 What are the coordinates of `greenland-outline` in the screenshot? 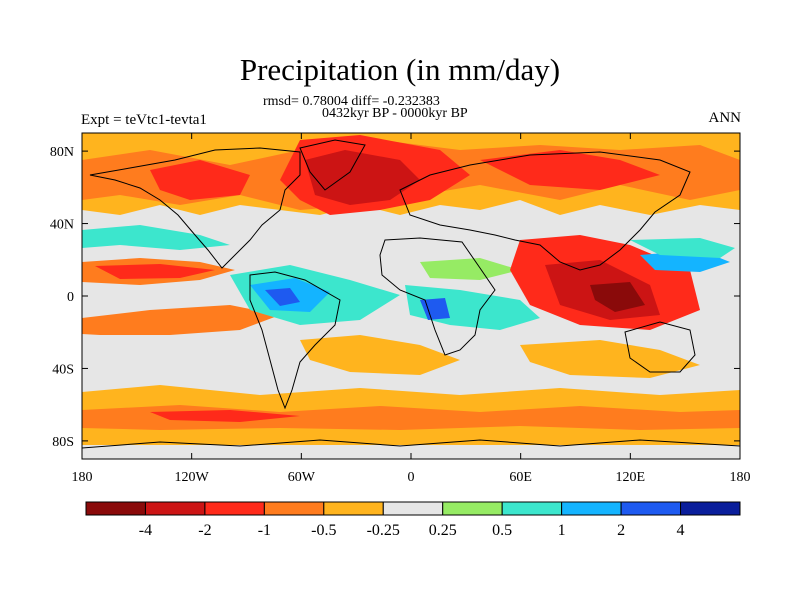 It's located at (332, 165).